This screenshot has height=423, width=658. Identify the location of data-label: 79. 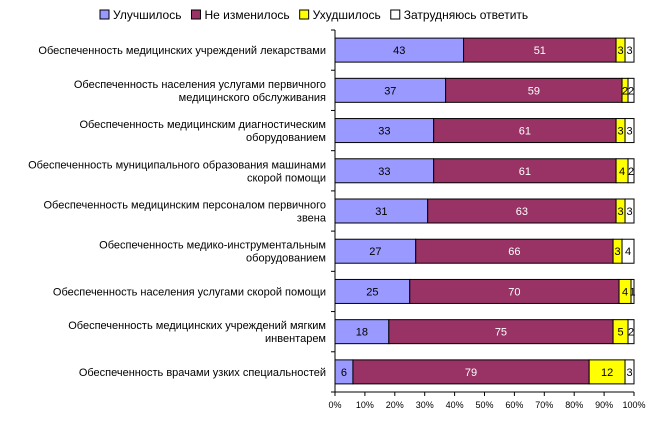
(471, 373).